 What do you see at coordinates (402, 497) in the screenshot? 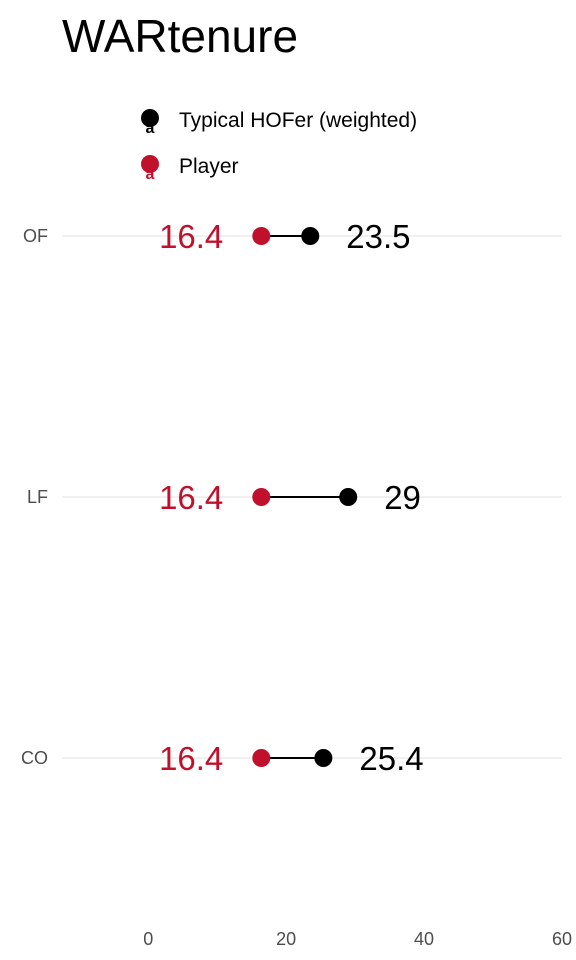
I see `hofer-value-label: 29` at bounding box center [402, 497].